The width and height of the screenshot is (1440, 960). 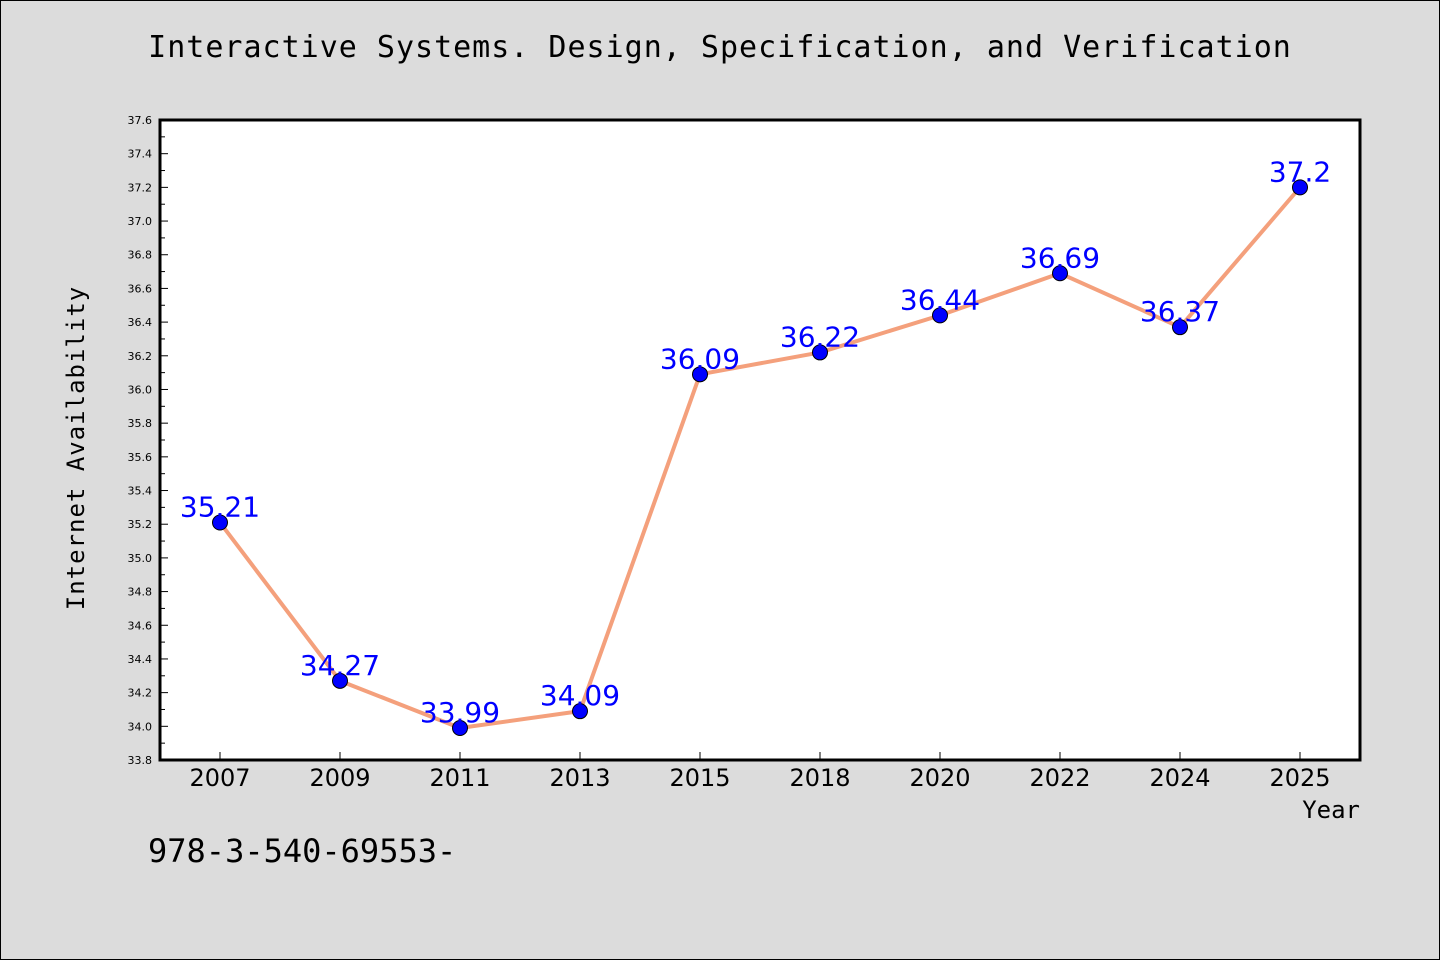 I want to click on data-label: 34.09, so click(x=580, y=695).